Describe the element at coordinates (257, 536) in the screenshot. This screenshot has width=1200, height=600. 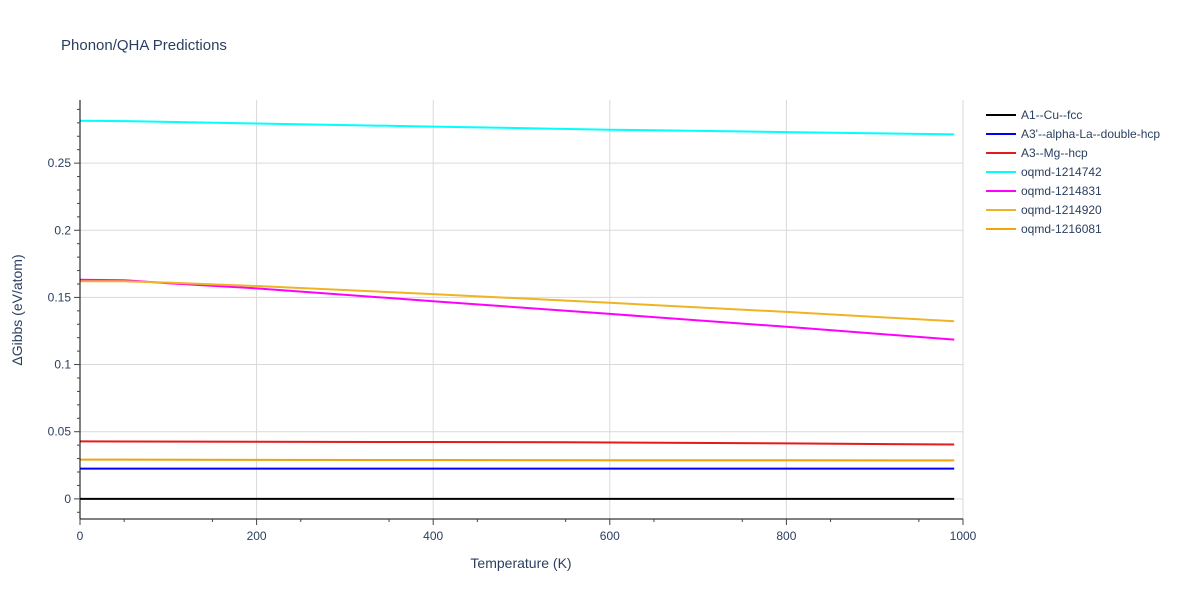
I see `x-tick-label: 200` at that location.